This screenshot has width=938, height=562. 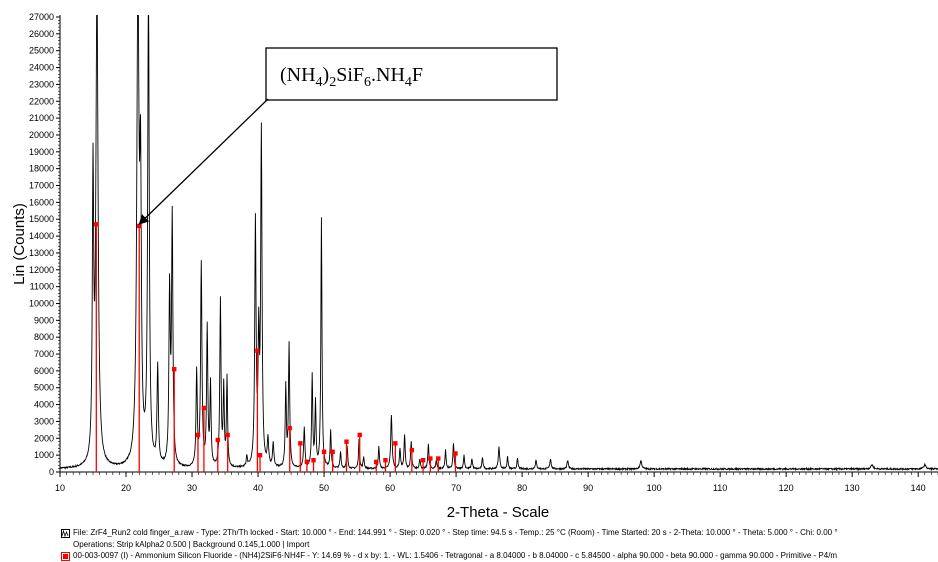 What do you see at coordinates (498, 512) in the screenshot?
I see `x-axis-label: 2-Theta - Scale` at bounding box center [498, 512].